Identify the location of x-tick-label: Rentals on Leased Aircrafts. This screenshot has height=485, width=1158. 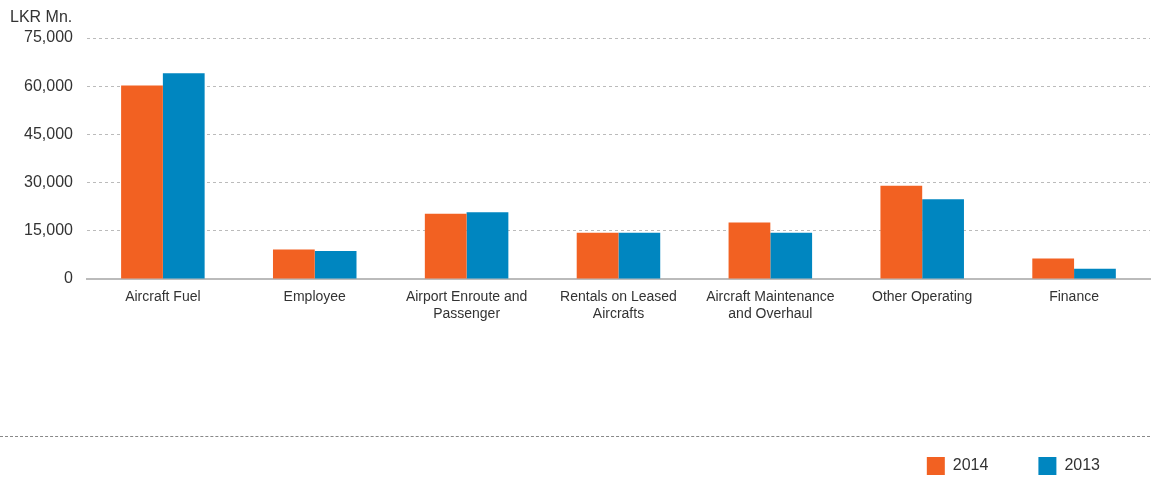
(618, 305).